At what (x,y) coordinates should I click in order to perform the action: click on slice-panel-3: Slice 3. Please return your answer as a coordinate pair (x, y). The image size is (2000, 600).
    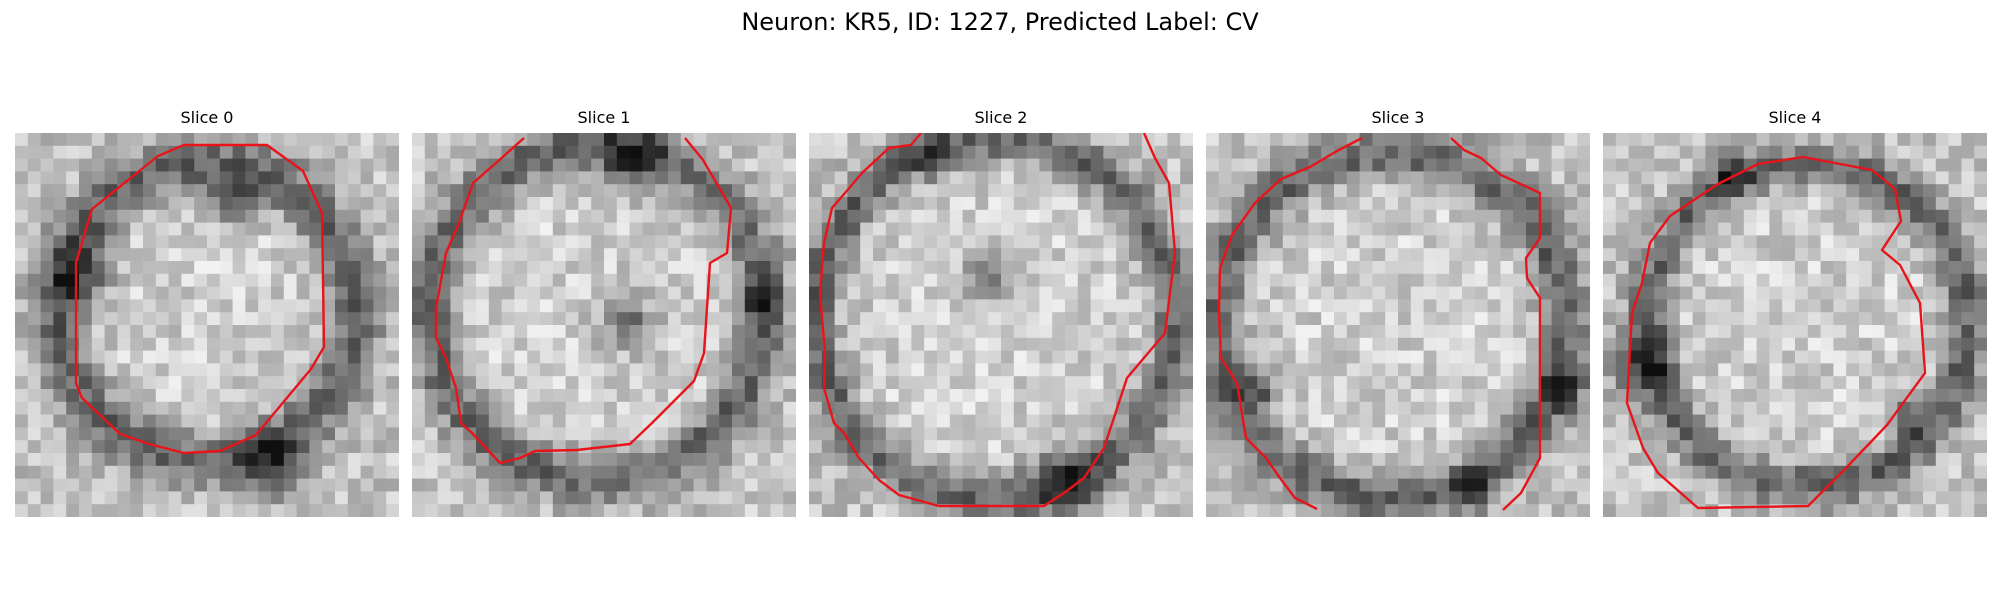
    Looking at the image, I should click on (1398, 312).